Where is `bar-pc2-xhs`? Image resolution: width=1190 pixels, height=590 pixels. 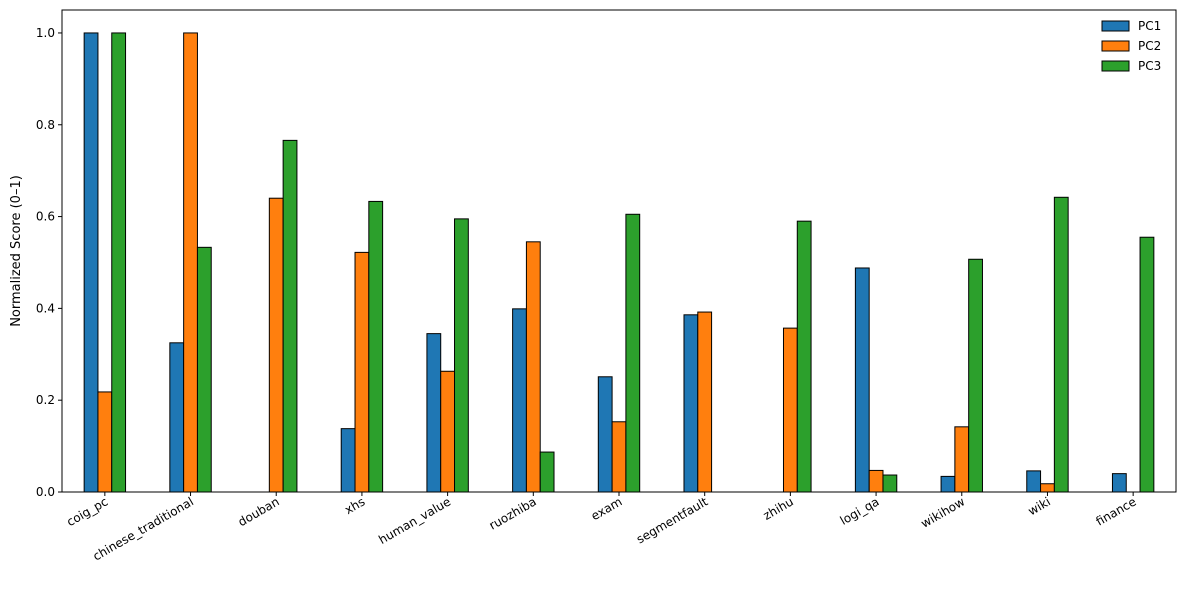 bar-pc2-xhs is located at coordinates (362, 372).